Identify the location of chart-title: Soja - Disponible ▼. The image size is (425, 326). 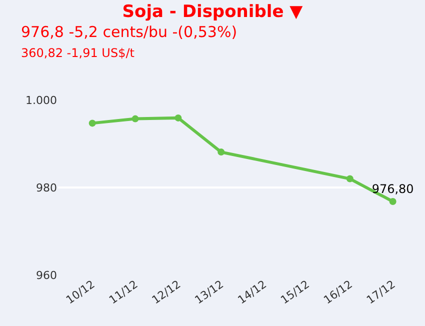
(213, 12).